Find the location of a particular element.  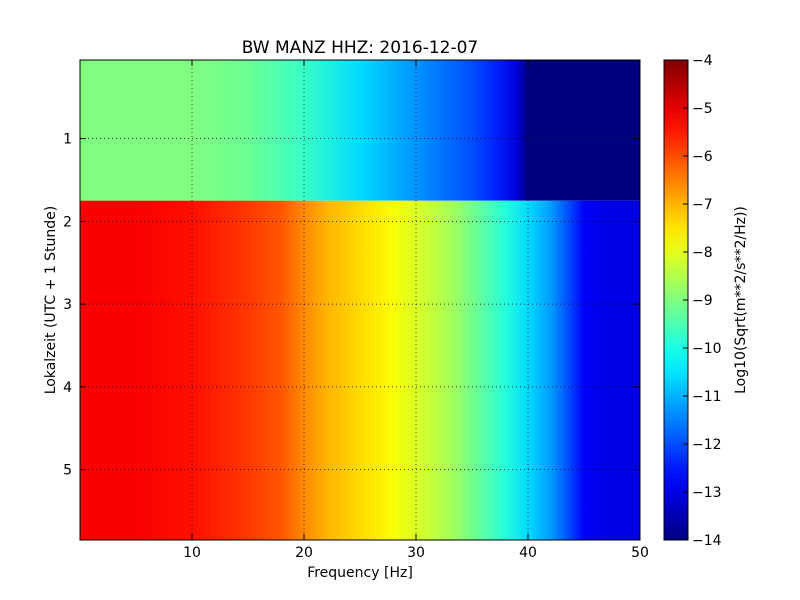

x-tick-label: 30 is located at coordinates (416, 553).